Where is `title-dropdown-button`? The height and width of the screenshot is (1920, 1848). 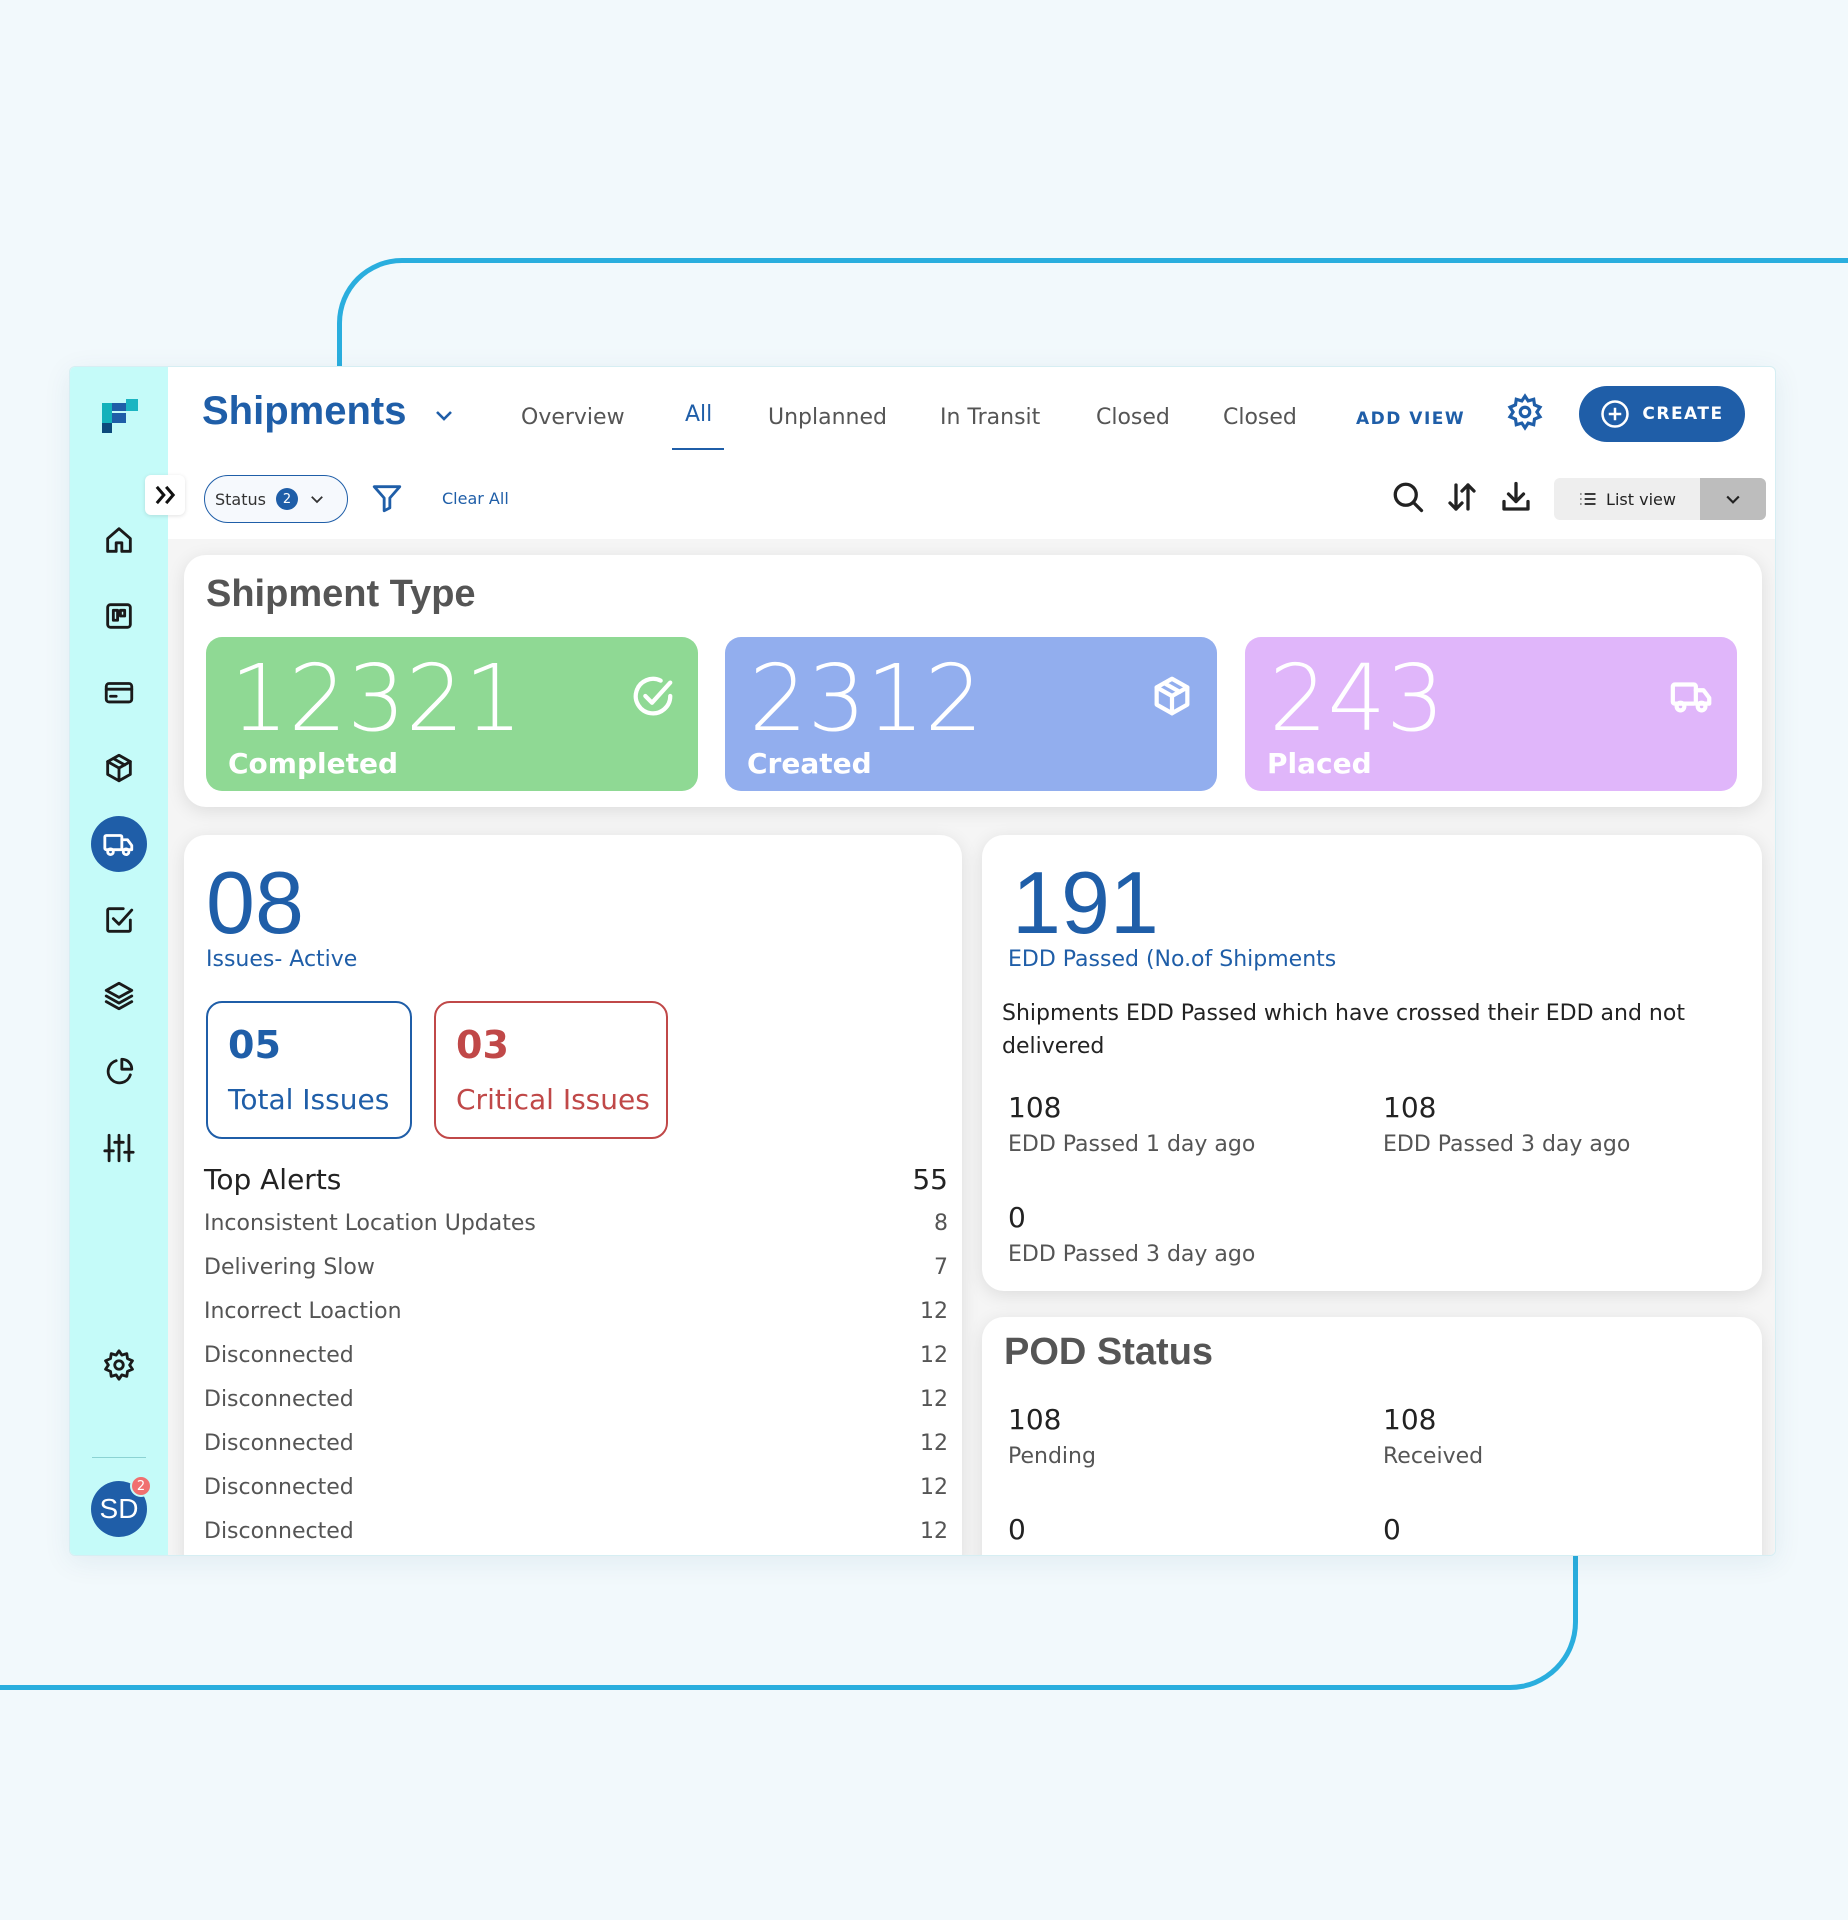
title-dropdown-button is located at coordinates (444, 415).